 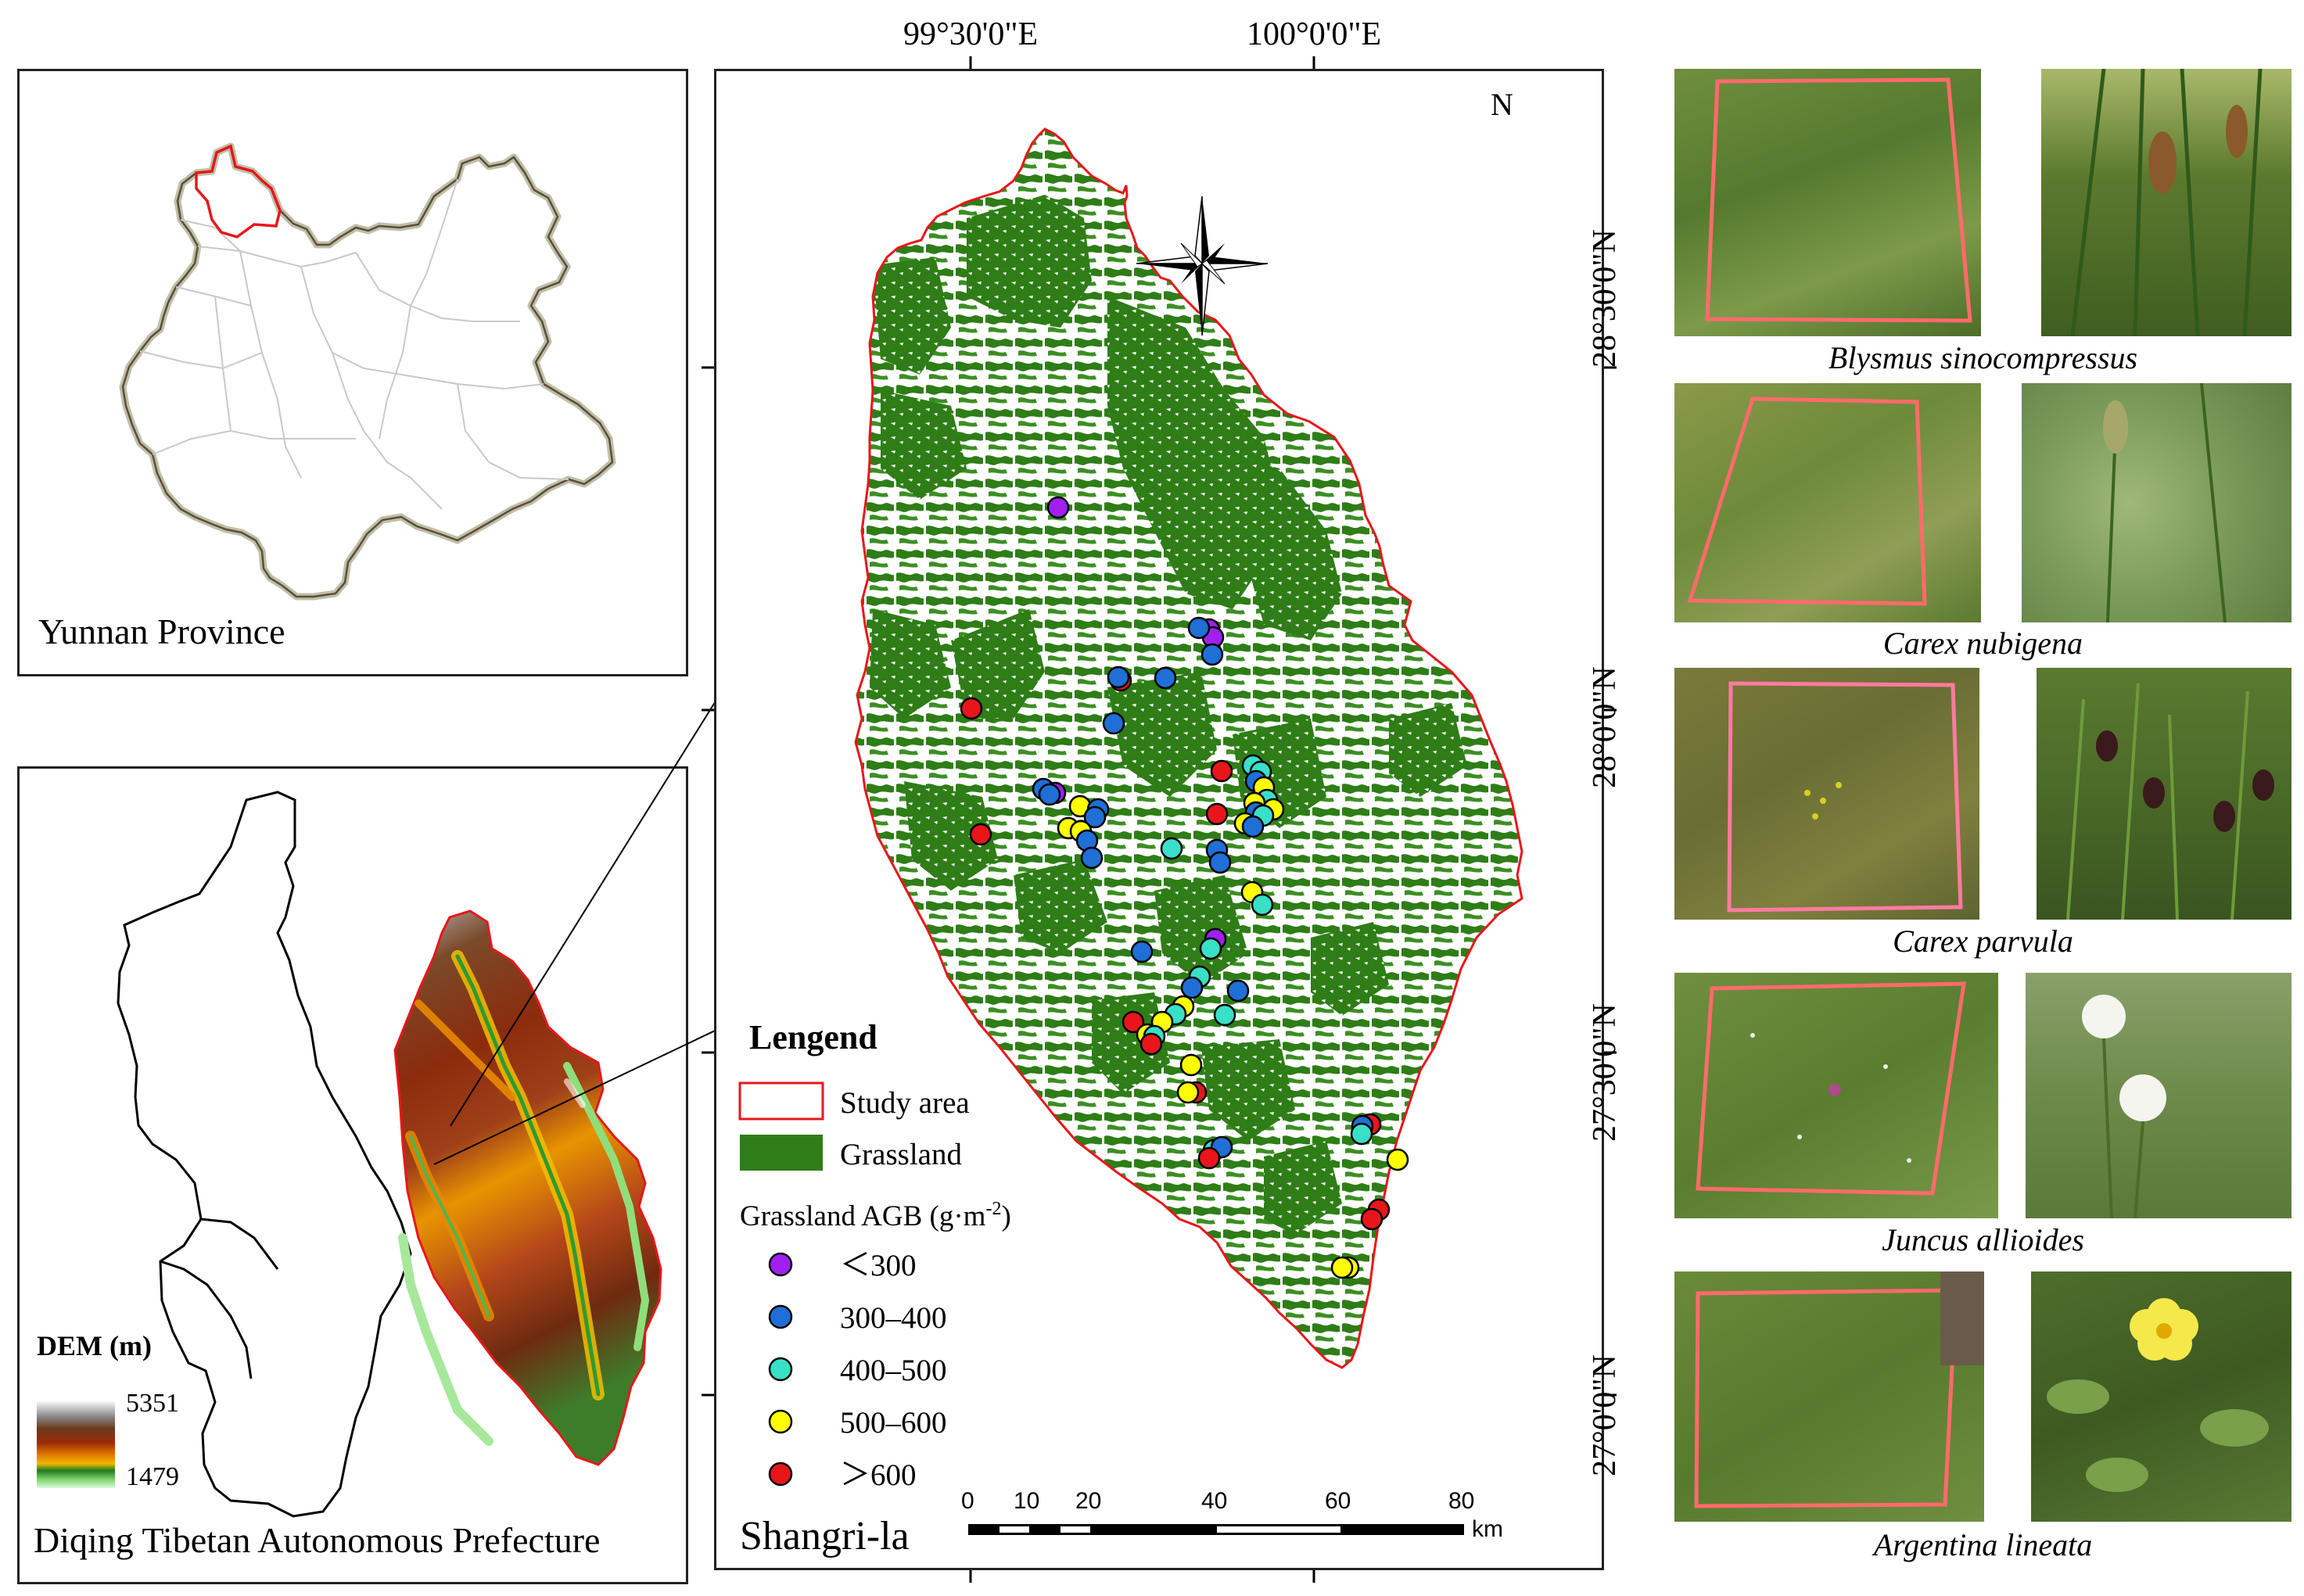 I want to click on legend-class-label: ＜300, so click(x=878, y=1266).